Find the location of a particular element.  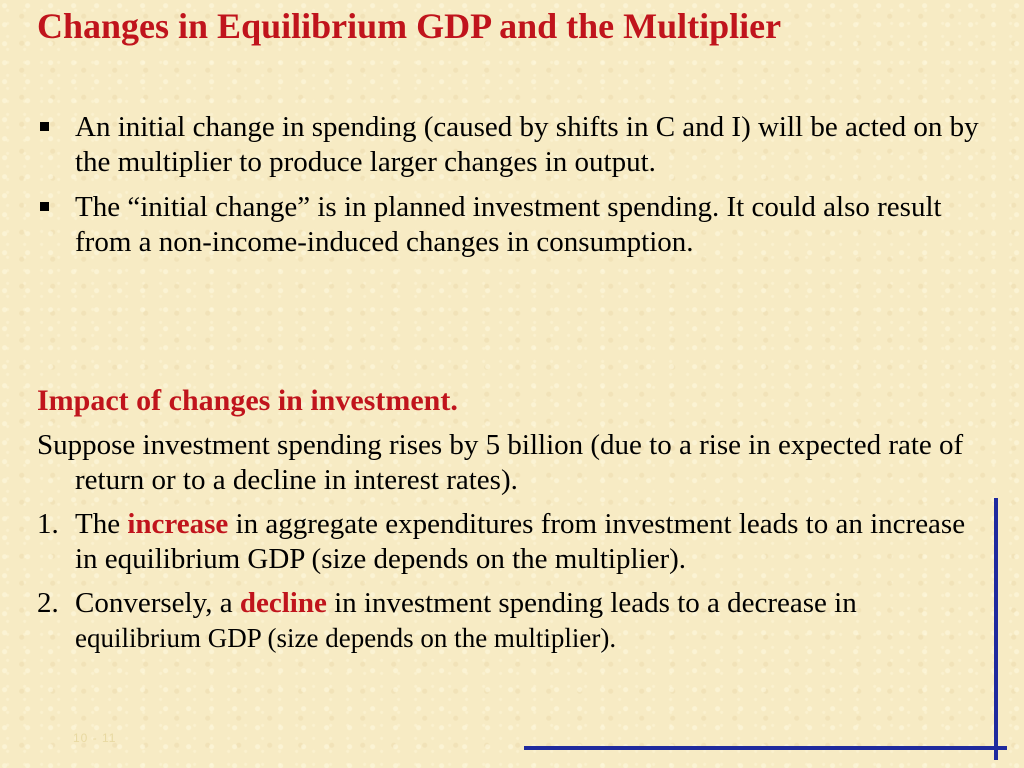

point-text-before: The is located at coordinates (101, 524).